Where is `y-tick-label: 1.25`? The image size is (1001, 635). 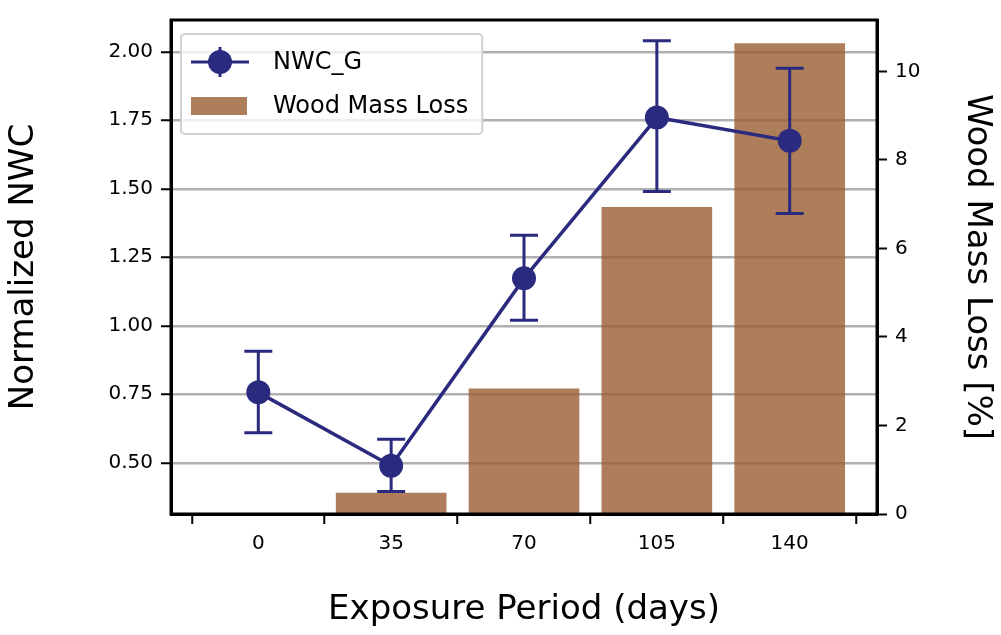 y-tick-label: 1.25 is located at coordinates (130, 255).